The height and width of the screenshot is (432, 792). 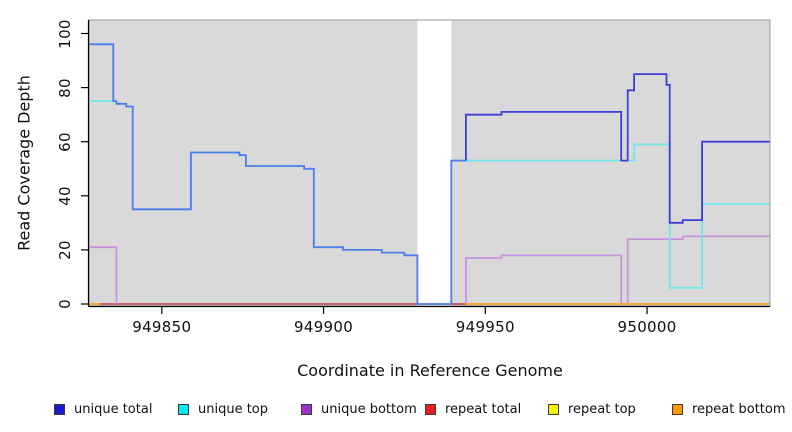 What do you see at coordinates (430, 370) in the screenshot?
I see `x-axis-title: Coordinate in Reference Genome` at bounding box center [430, 370].